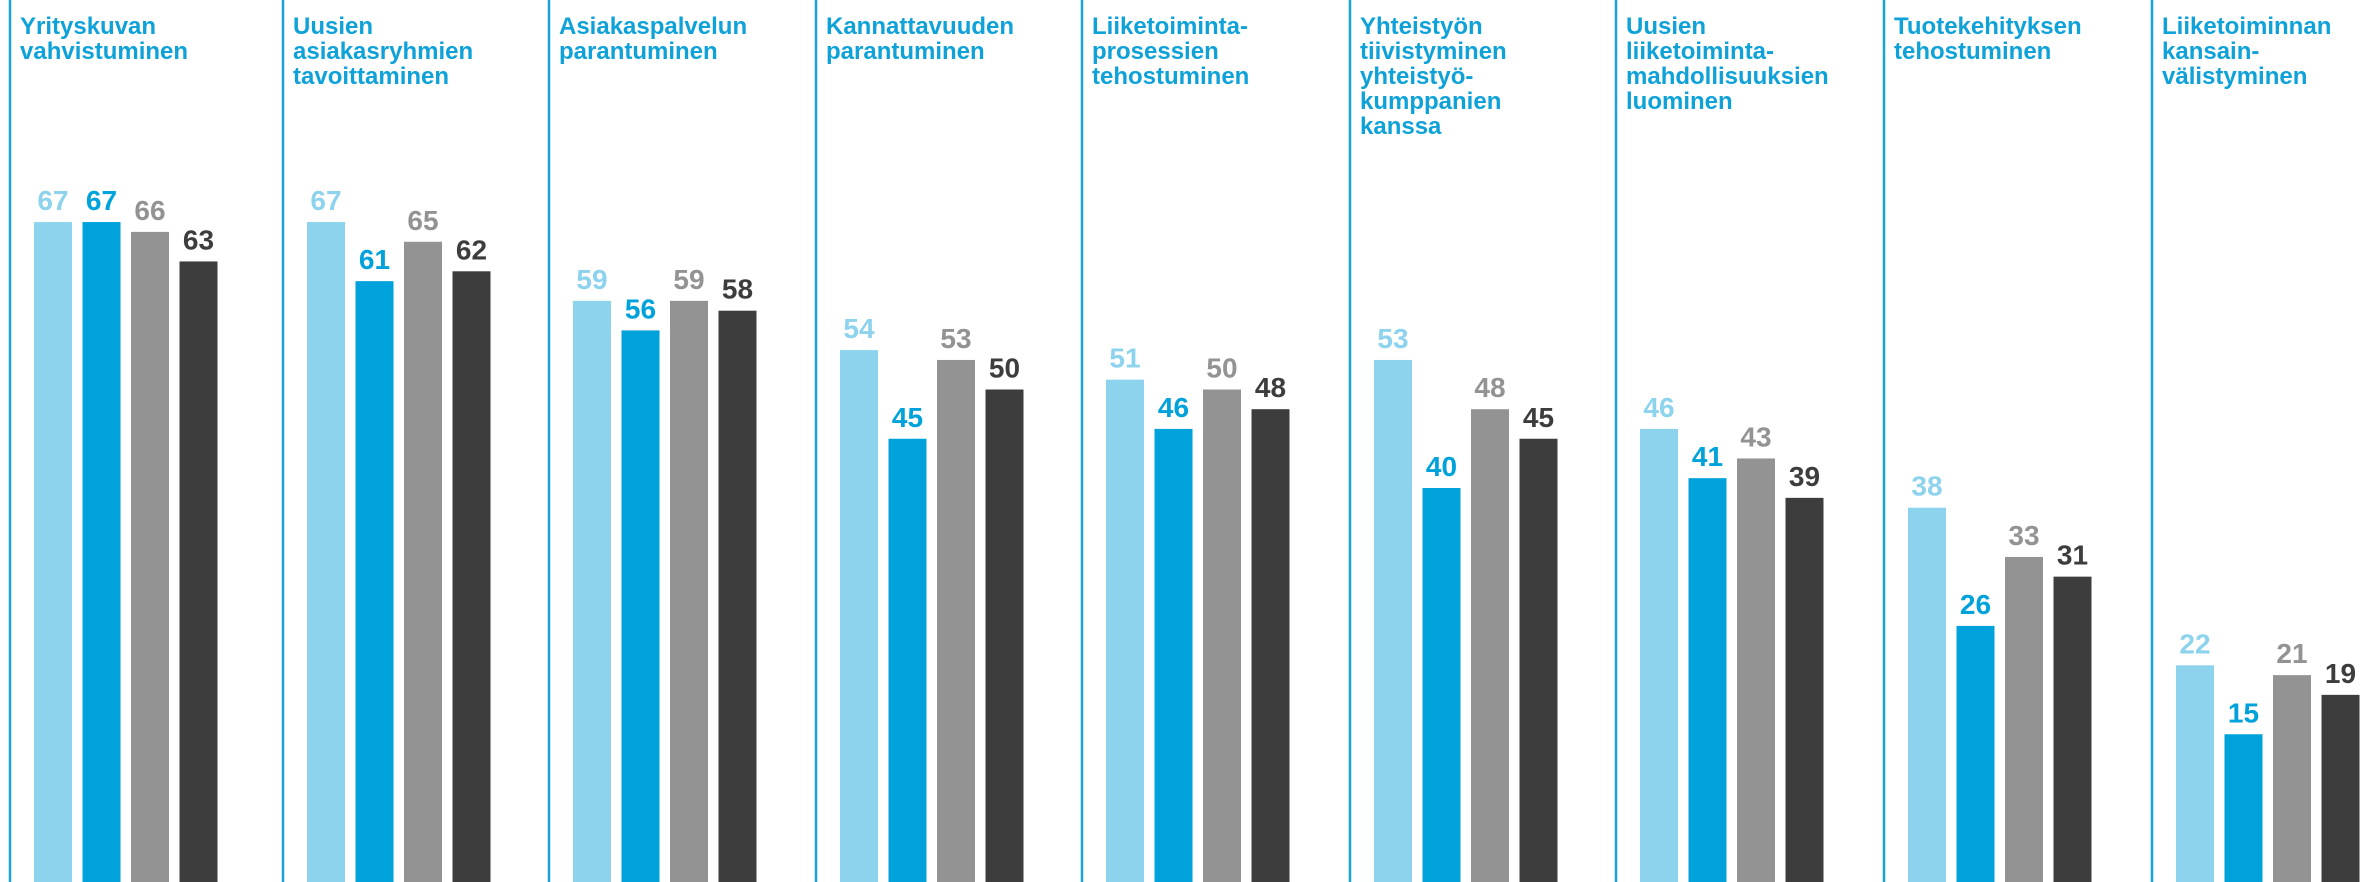  I want to click on bar-cat3-series1, so click(592, 591).